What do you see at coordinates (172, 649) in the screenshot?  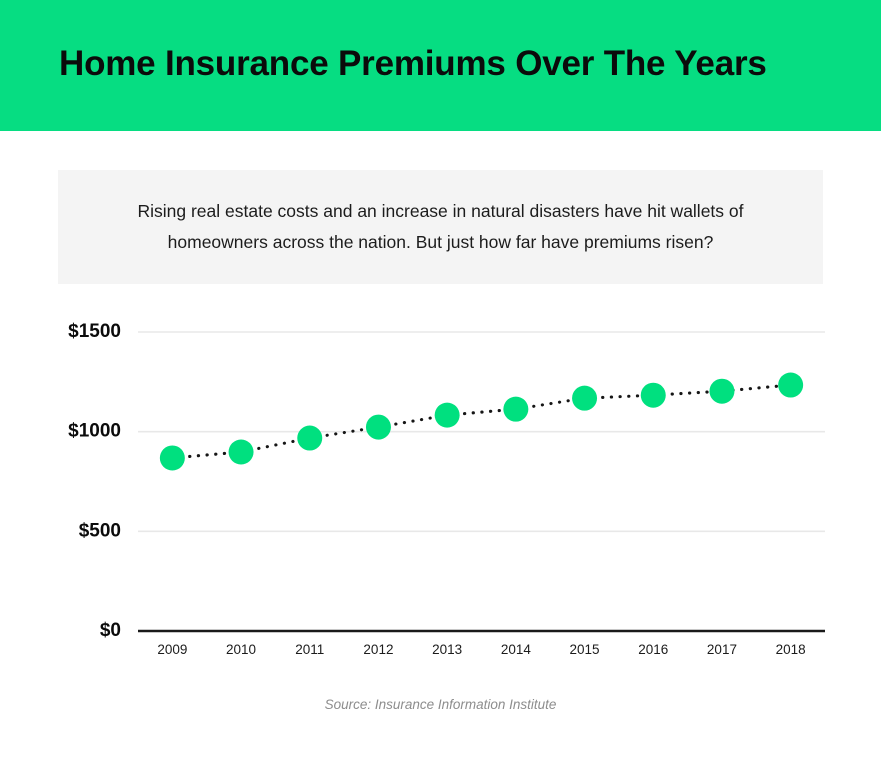 I see `x-axis-tick-label: 2009` at bounding box center [172, 649].